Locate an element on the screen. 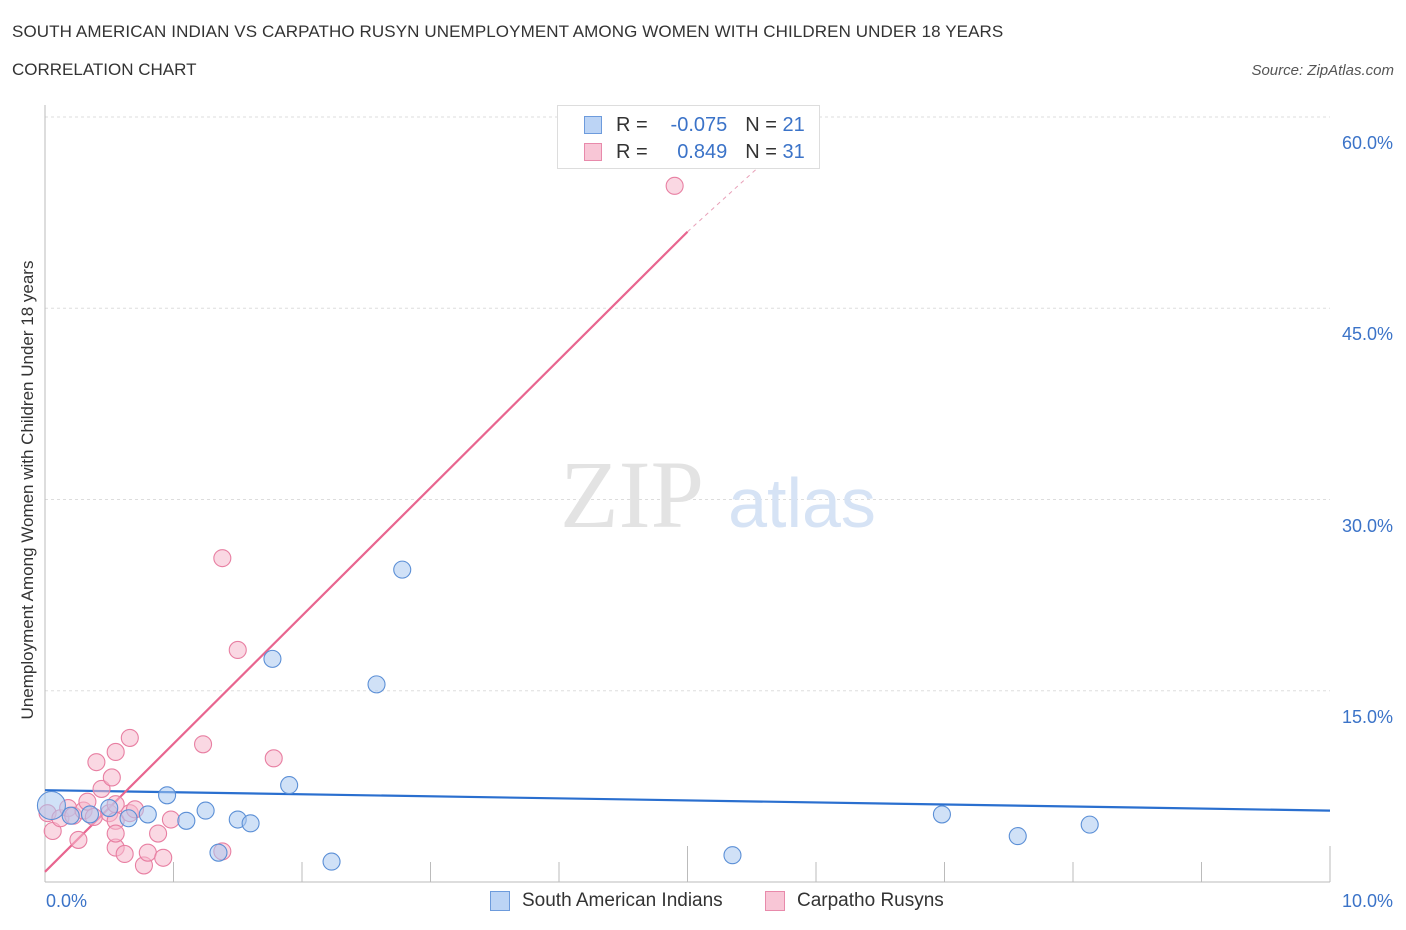 The height and width of the screenshot is (930, 1406). r-value: -0.075 is located at coordinates (699, 124).